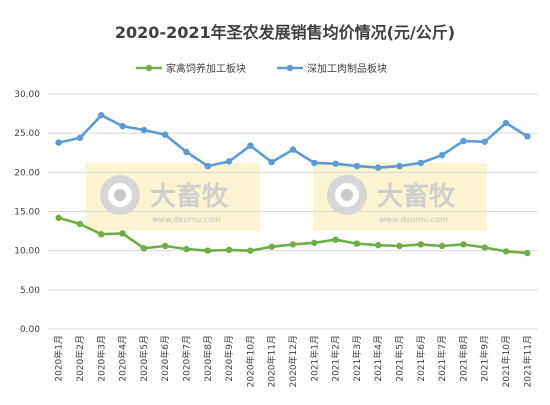 This screenshot has width=550, height=405. I want to click on x-tick-label: 2020年5月, so click(144, 358).